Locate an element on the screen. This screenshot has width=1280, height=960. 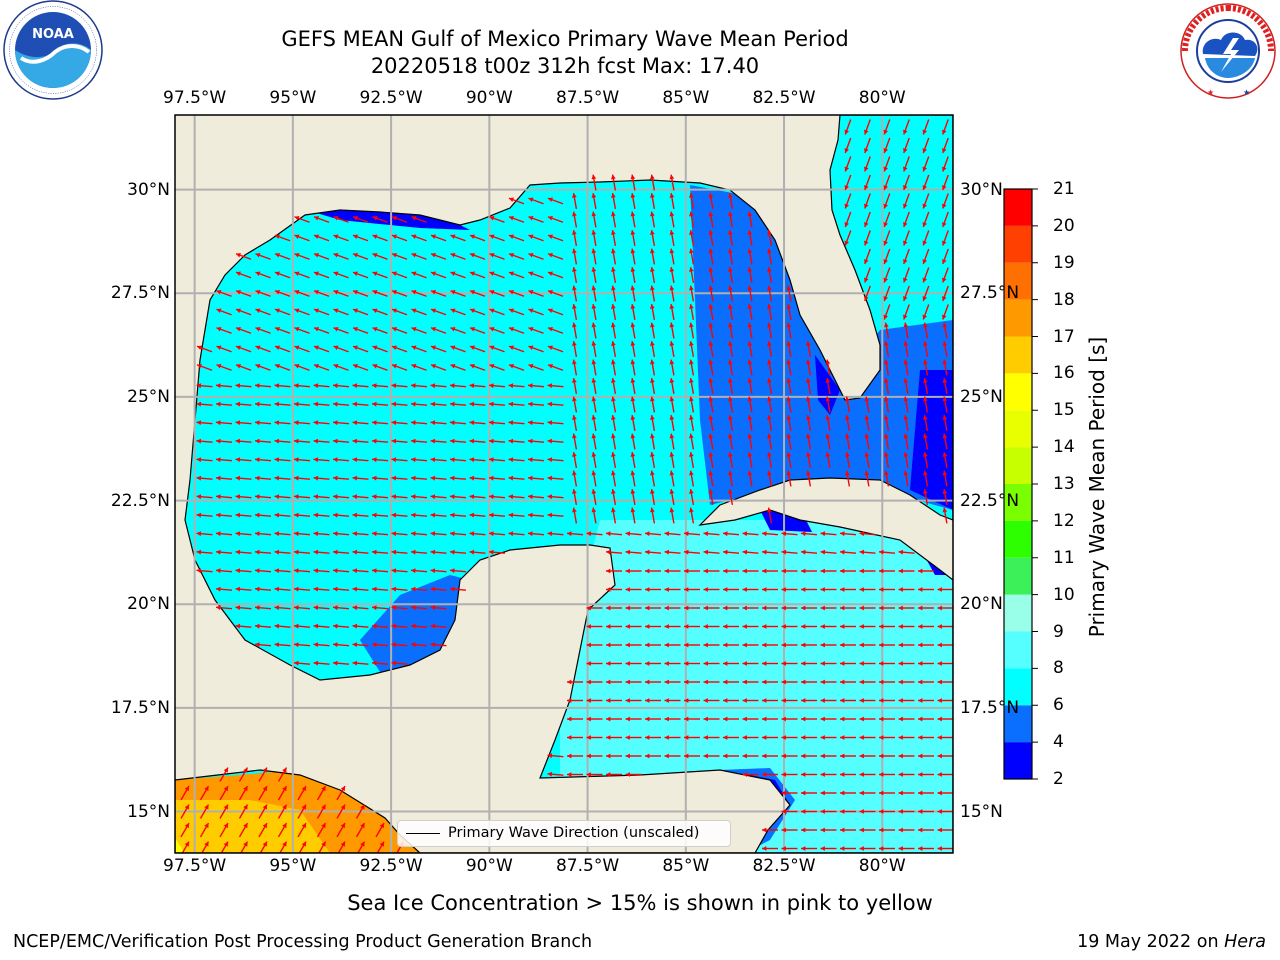
lat-tick-label-left: 20°N is located at coordinates (148, 604).